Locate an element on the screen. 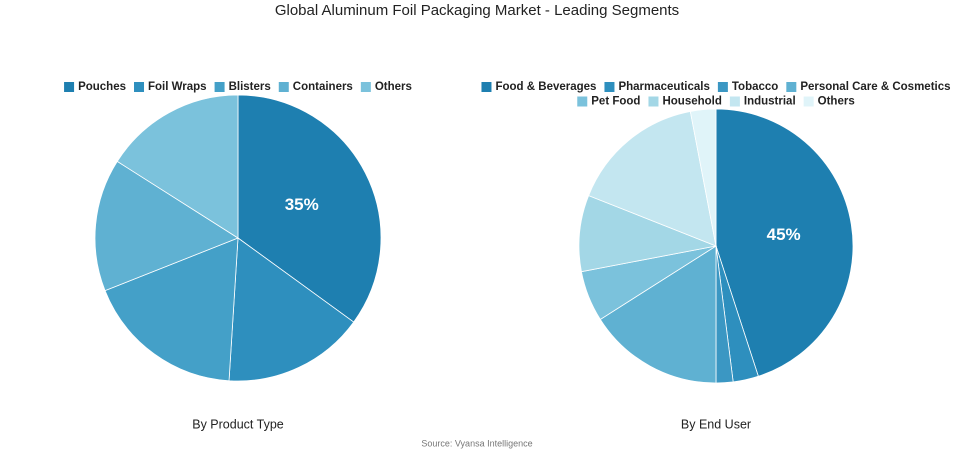  value-label: 35% is located at coordinates (302, 204).